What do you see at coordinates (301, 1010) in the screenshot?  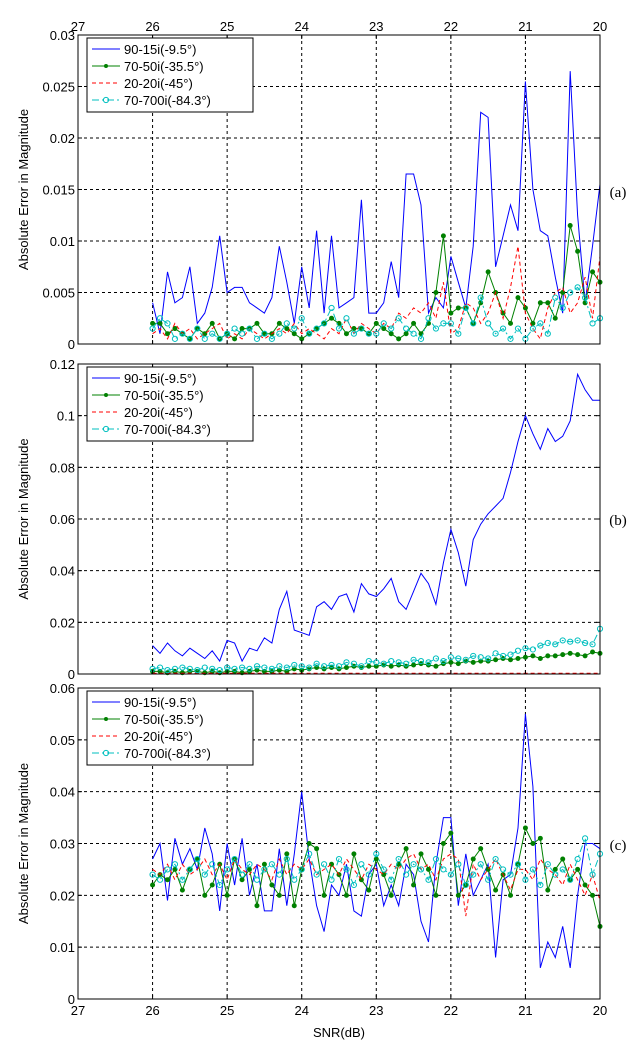 I see `x-tick-label: 24` at bounding box center [301, 1010].